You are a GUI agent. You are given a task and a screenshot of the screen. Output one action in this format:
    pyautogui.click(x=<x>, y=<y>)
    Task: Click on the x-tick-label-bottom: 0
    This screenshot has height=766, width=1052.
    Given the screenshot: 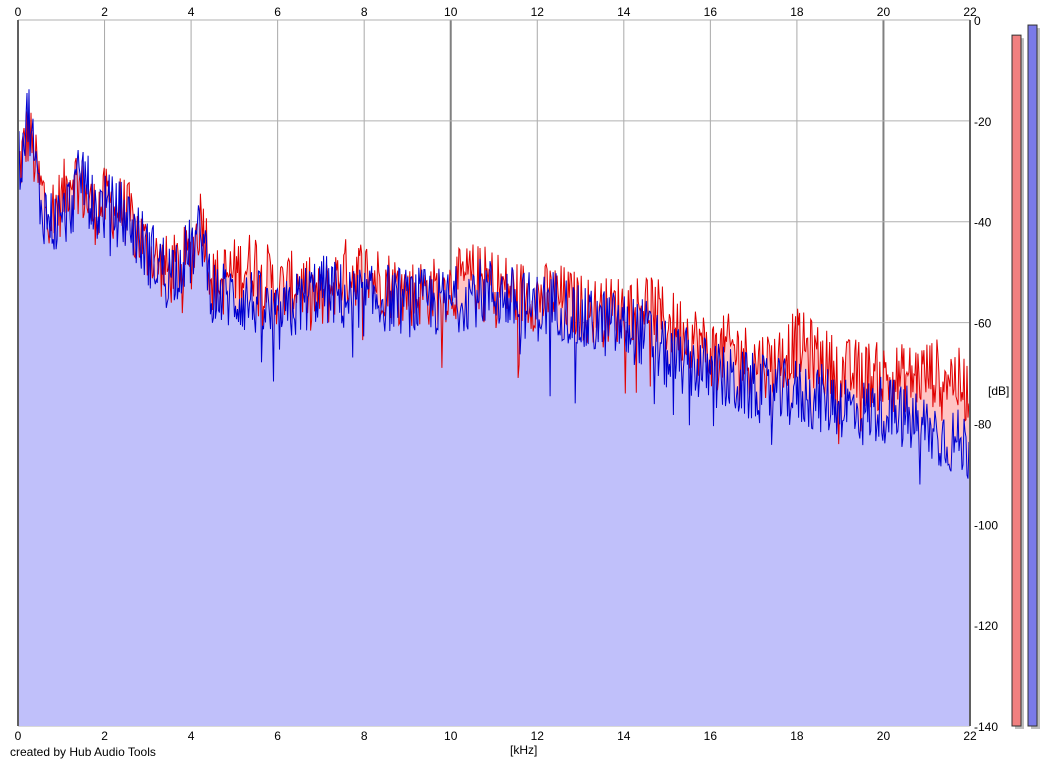 What is the action you would take?
    pyautogui.click(x=18, y=736)
    